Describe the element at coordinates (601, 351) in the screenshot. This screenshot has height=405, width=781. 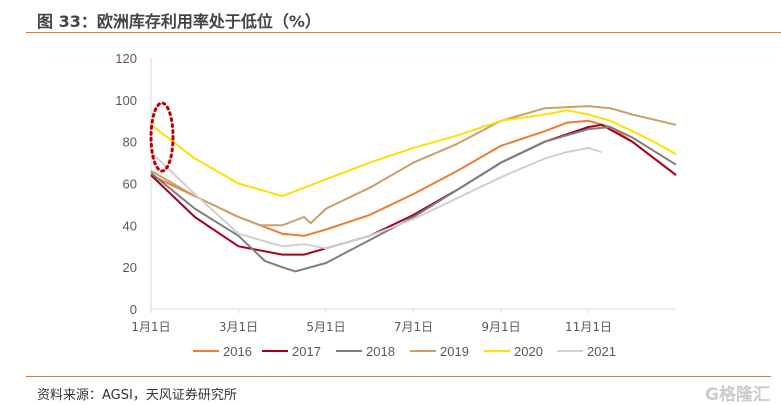
I see `legend-label-2021: 2021` at that location.